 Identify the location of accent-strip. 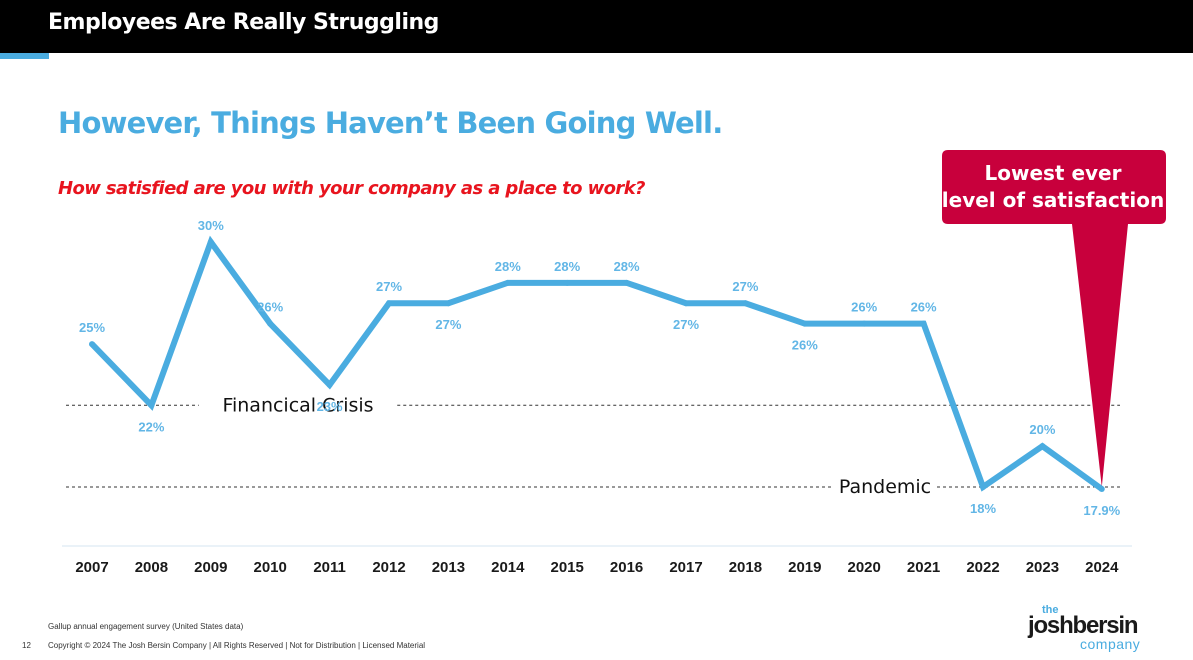
(24, 56).